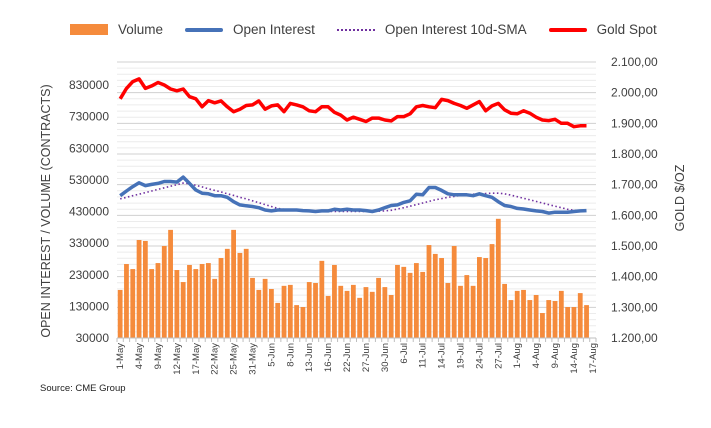 This screenshot has width=711, height=428. Describe the element at coordinates (634, 123) in the screenshot. I see `y-right-tick-label: 1.900,00` at that location.